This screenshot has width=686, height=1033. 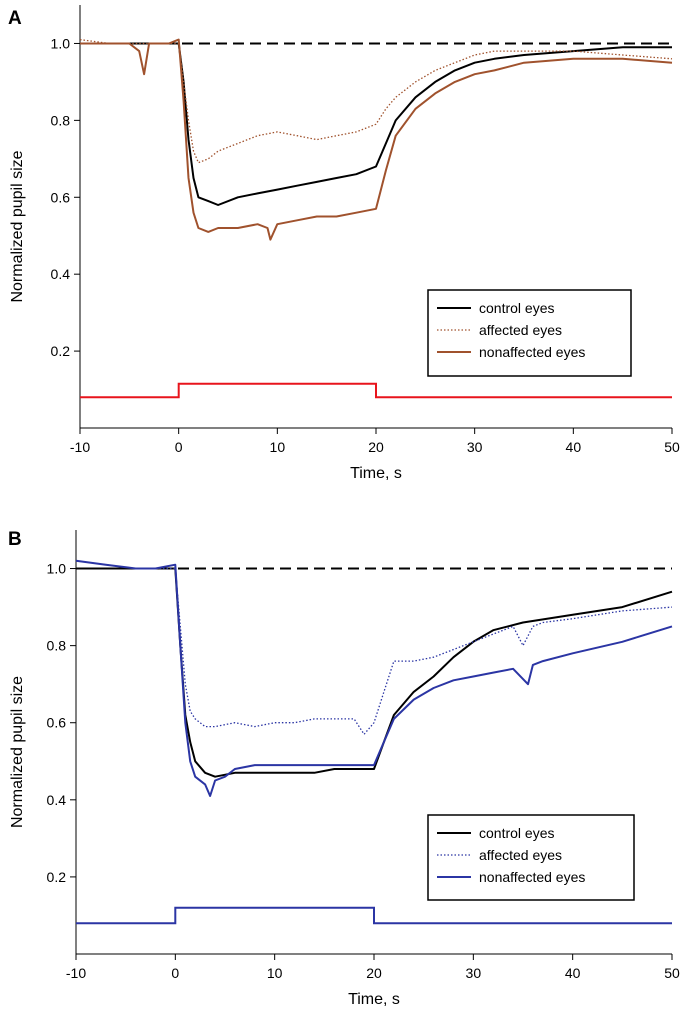 What do you see at coordinates (374, 647) in the screenshot?
I see `series-line-affected-eyes` at bounding box center [374, 647].